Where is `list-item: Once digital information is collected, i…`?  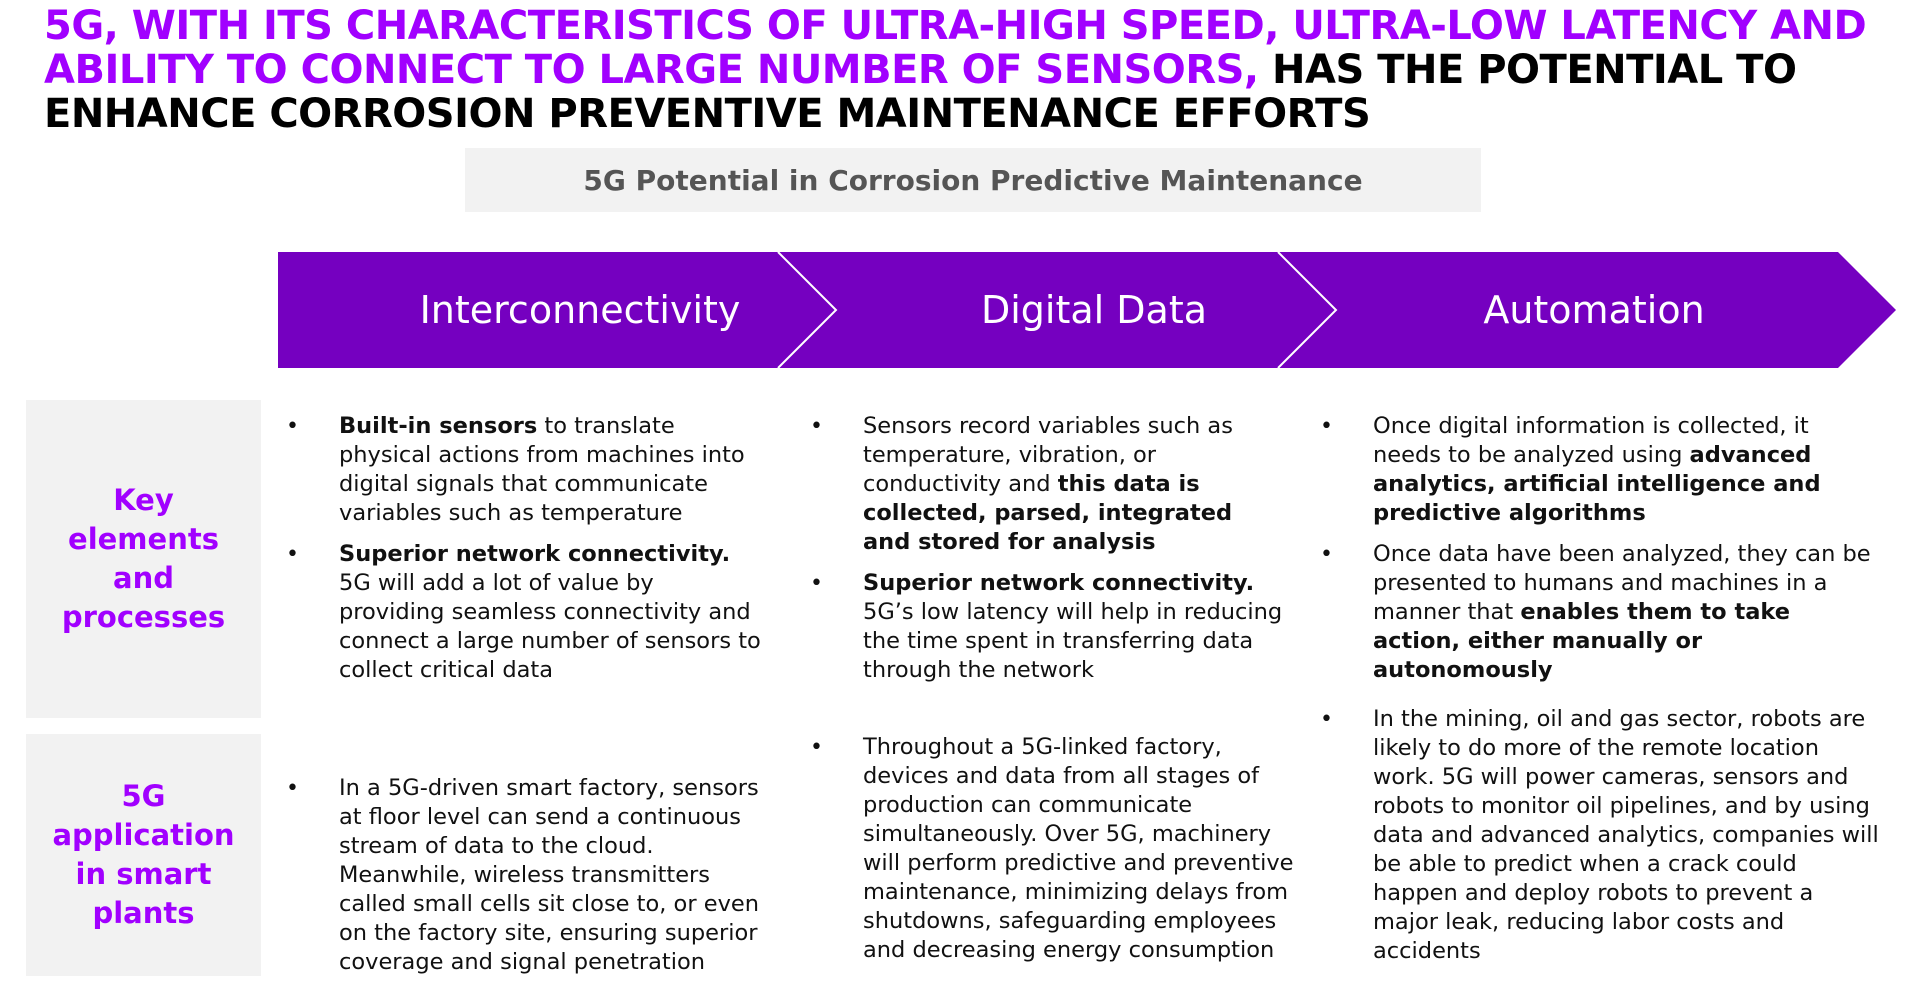
list-item: Once digital information is collected, i… is located at coordinates (1600, 470).